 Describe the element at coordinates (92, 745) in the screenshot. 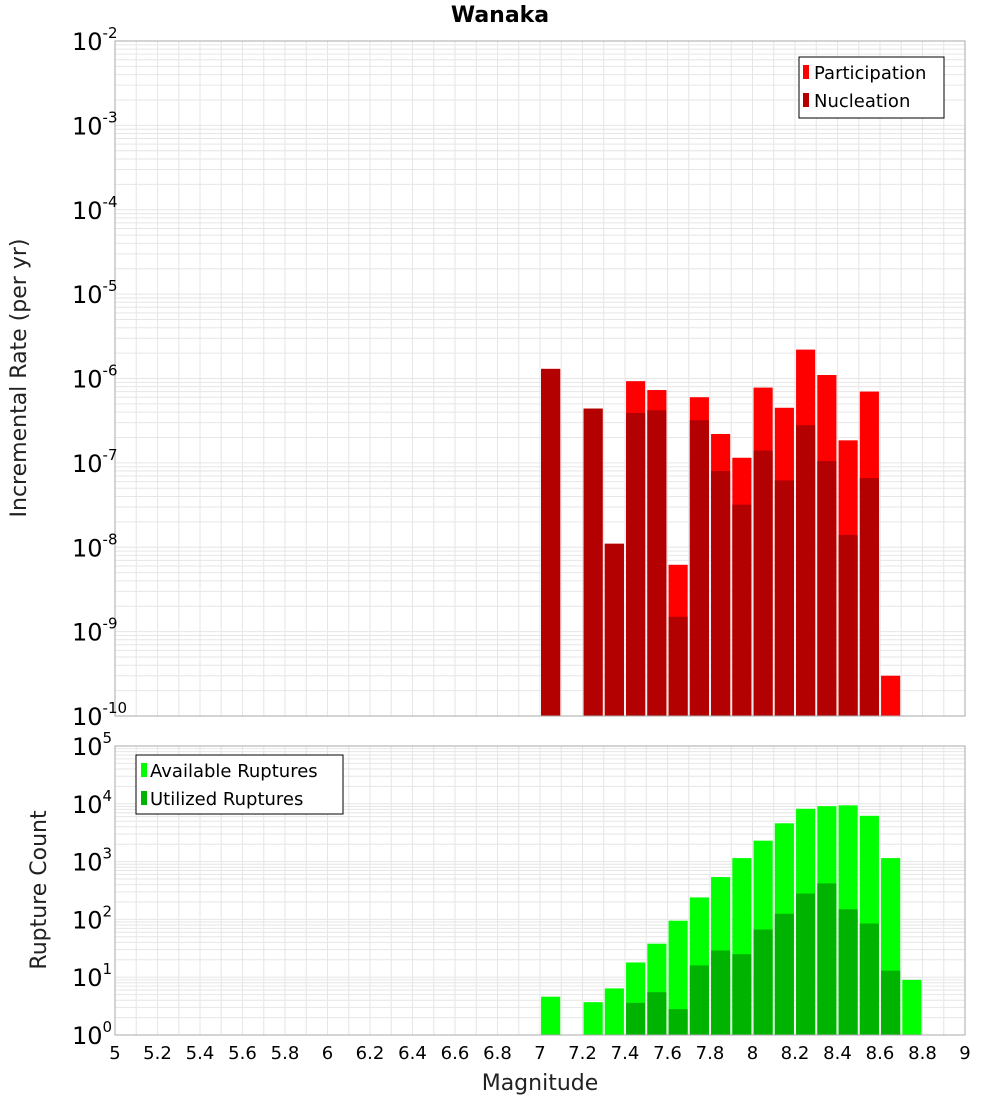

I see `bottom-y-tick-label: 10⁵` at that location.